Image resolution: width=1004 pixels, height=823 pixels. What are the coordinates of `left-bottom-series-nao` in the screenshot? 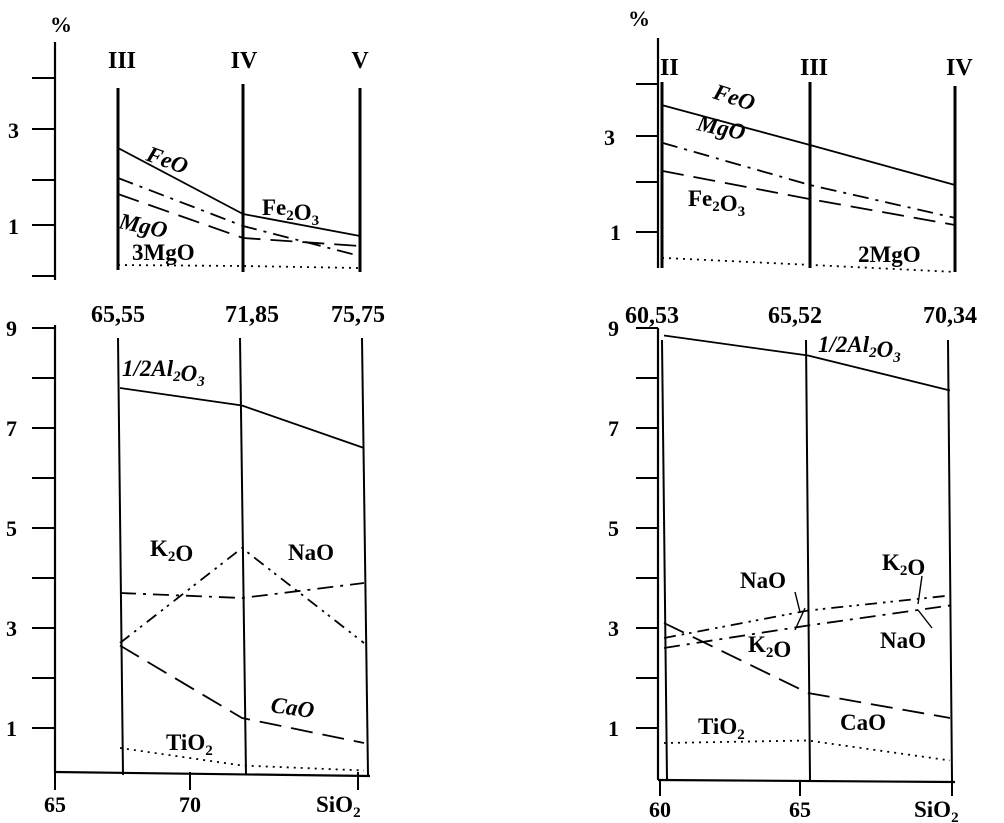 It's located at (242, 595).